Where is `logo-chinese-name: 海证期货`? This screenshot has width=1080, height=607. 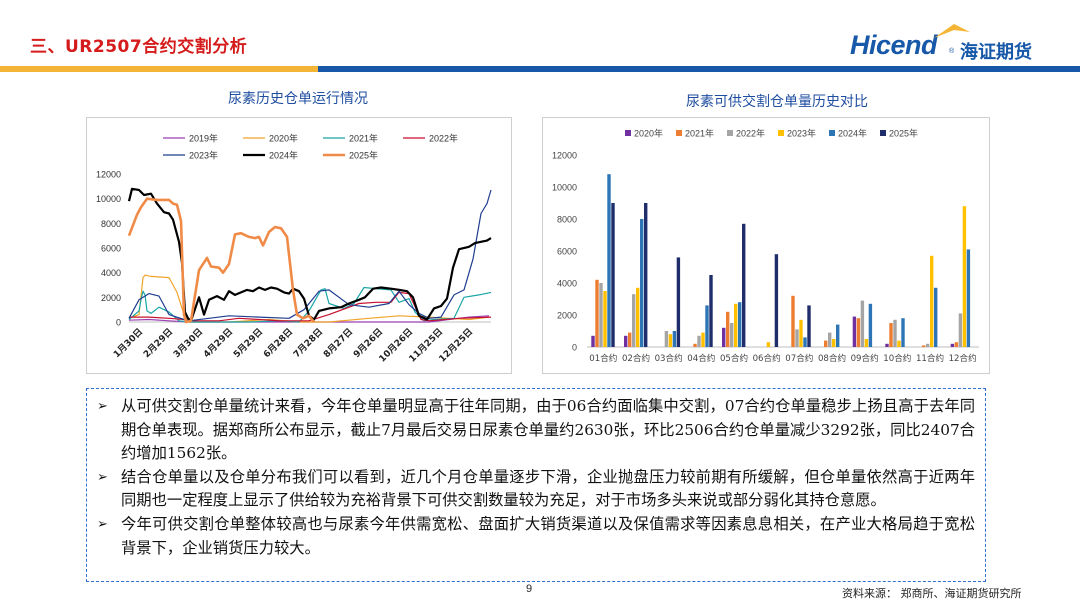
logo-chinese-name: 海证期货 is located at coordinates (996, 52).